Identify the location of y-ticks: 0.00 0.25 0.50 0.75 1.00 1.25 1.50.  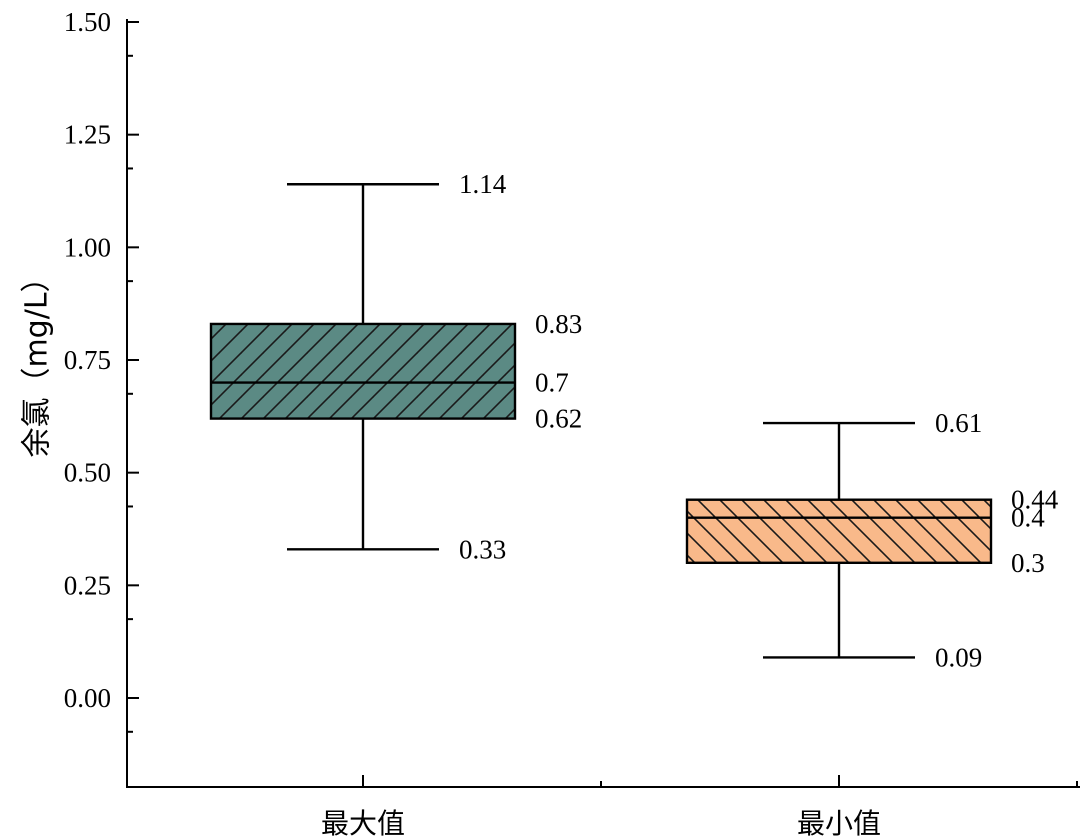
(101, 370).